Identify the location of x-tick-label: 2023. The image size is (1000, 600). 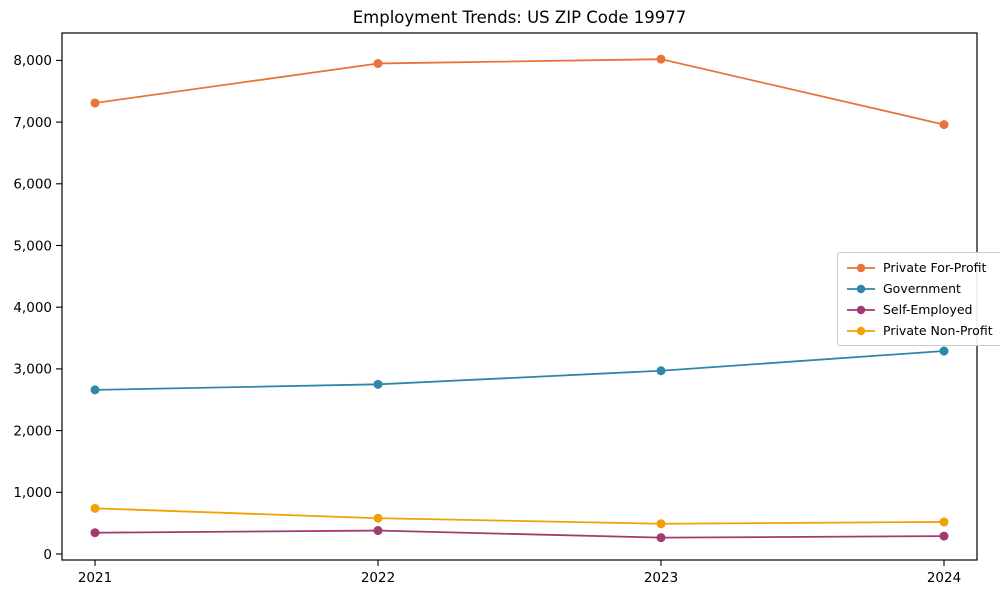
(661, 578).